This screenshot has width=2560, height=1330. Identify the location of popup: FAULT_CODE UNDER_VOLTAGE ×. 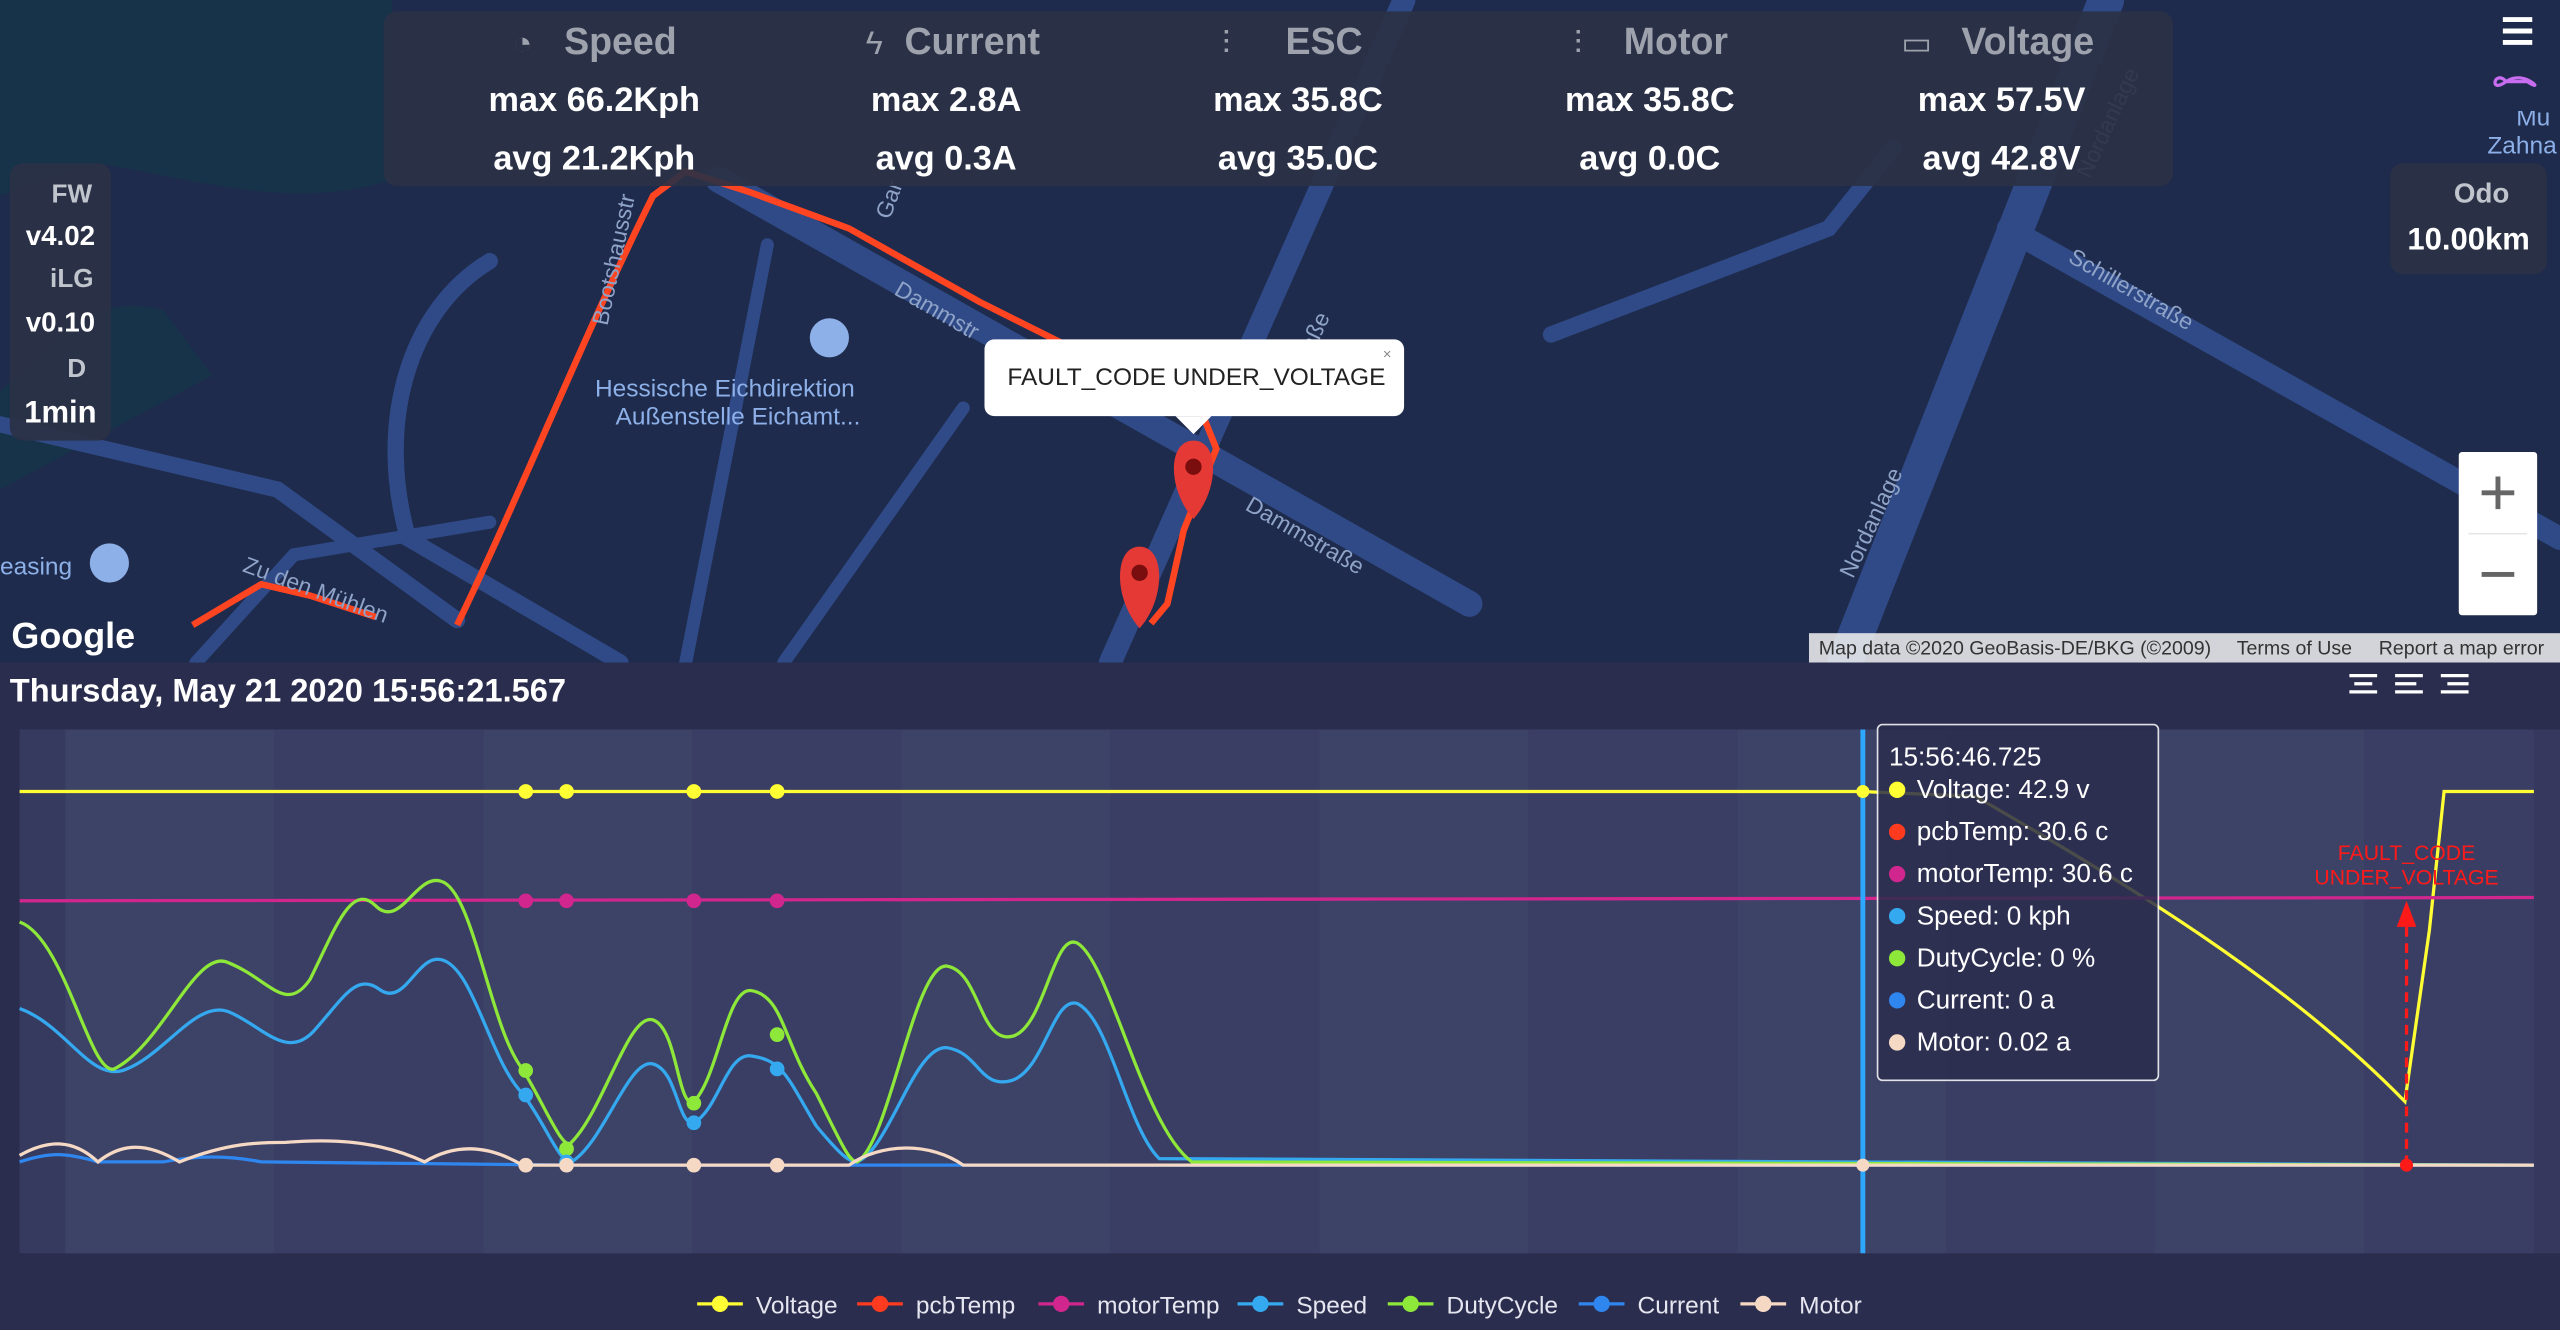
(1194, 387).